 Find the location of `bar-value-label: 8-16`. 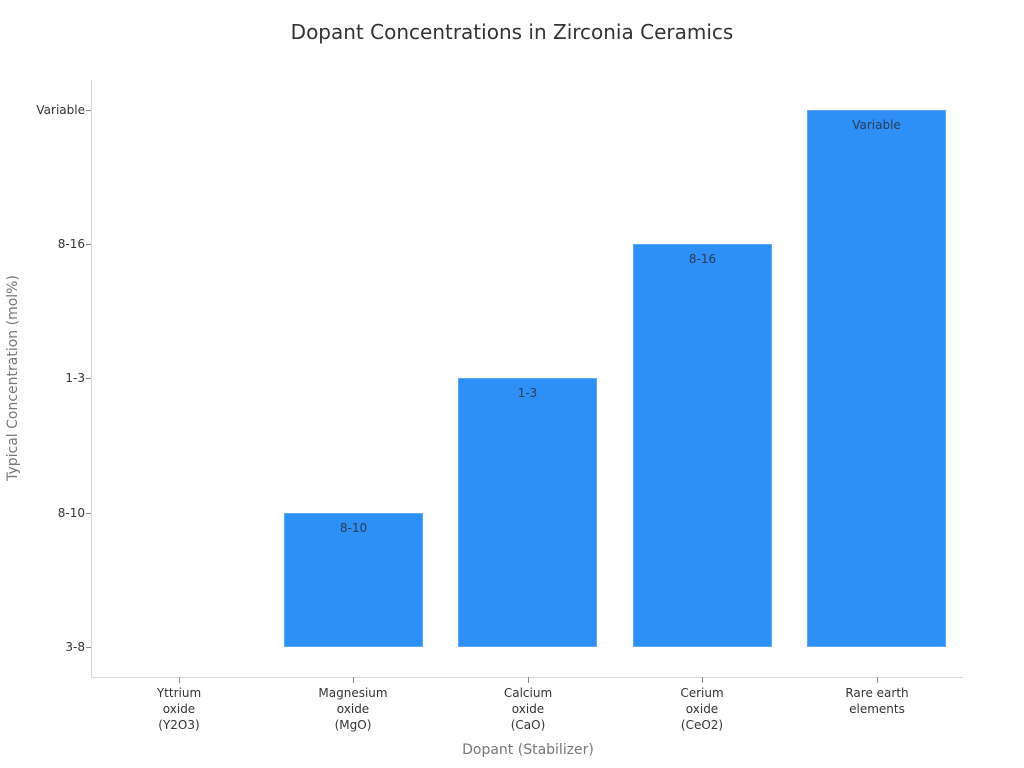

bar-value-label: 8-16 is located at coordinates (702, 259).